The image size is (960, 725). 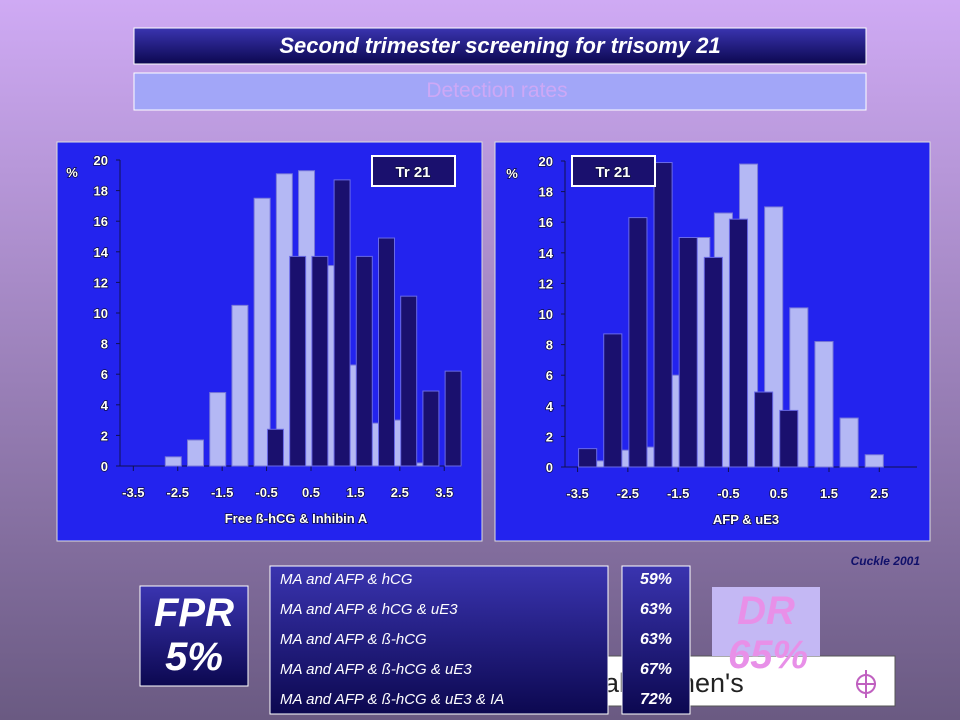 I want to click on dr-value: 65%, so click(x=768, y=655).